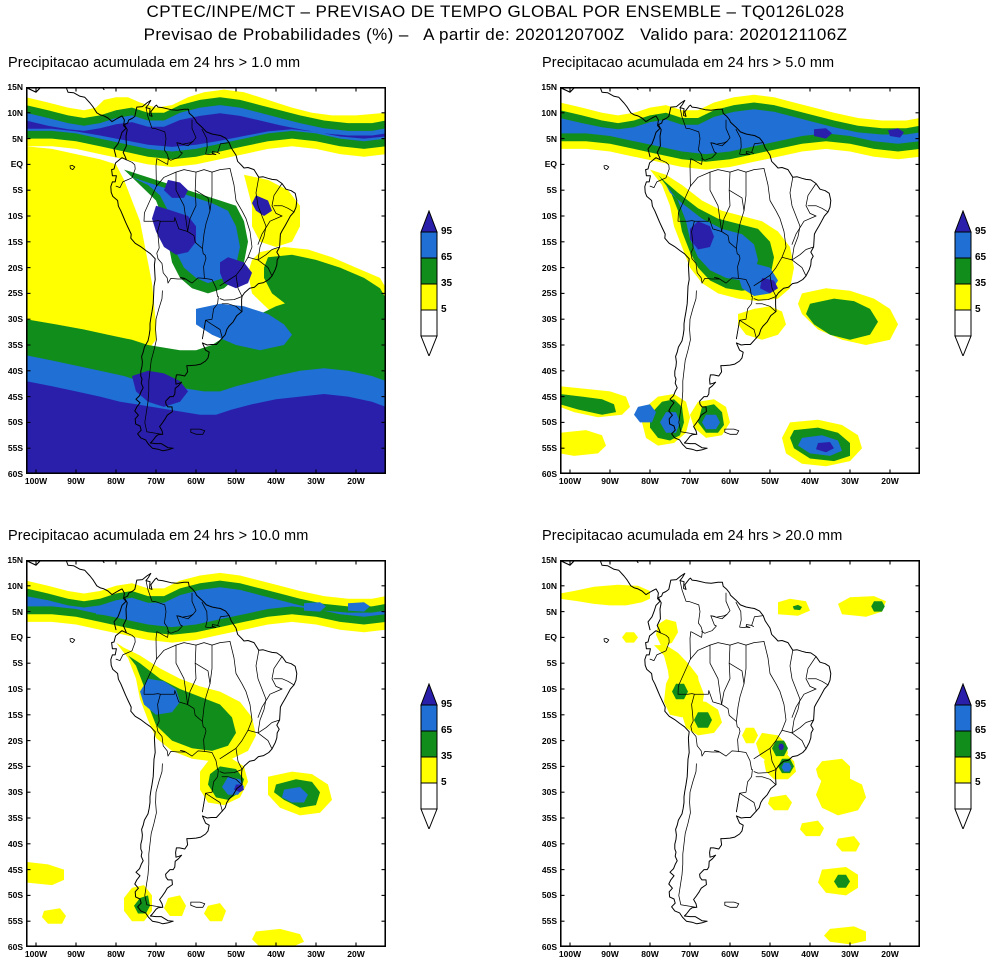 The height and width of the screenshot is (957, 991). I want to click on x-axis-tick-label: 80W, so click(650, 481).